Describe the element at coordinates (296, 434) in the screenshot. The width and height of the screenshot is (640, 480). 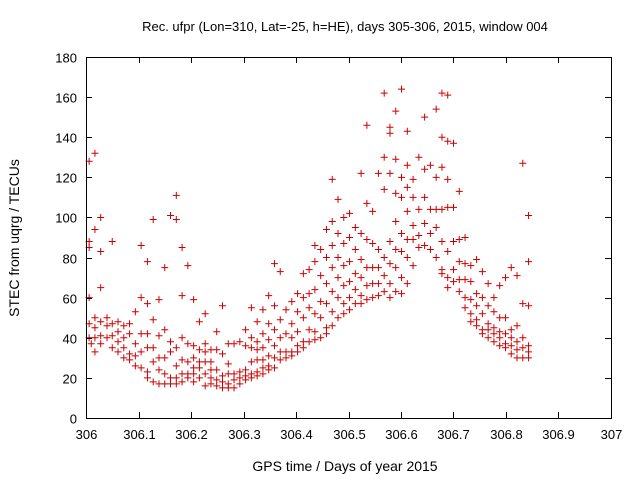
I see `x-tick-label: 306.4` at that location.